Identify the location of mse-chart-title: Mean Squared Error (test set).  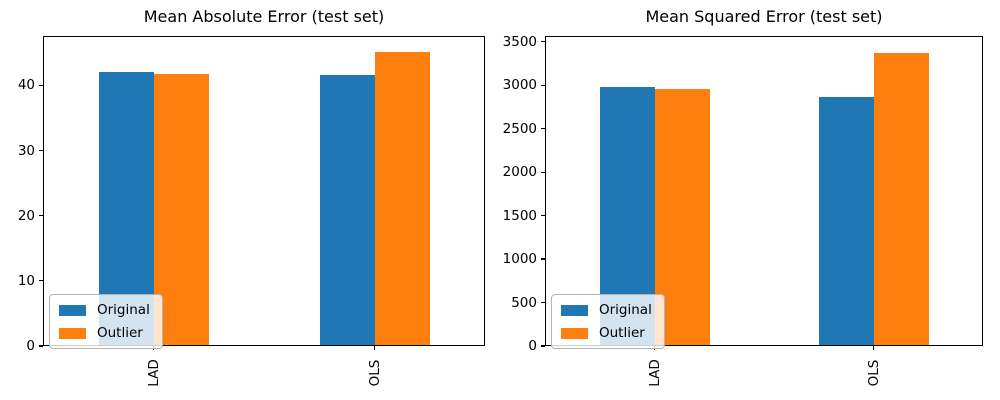
(764, 16).